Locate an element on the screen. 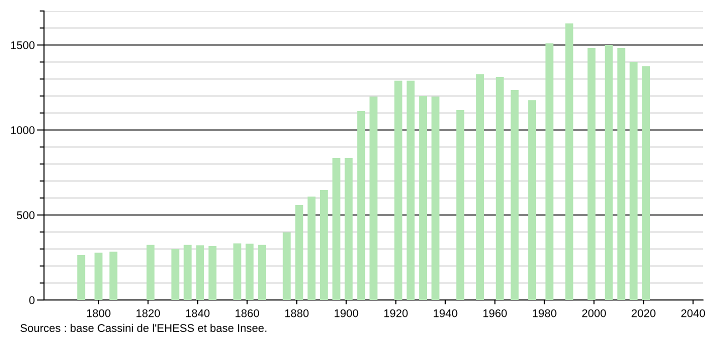 Image resolution: width=710 pixels, height=340 pixels. source-note: Sources : base Cassini de l'EHESS et base Insee. is located at coordinates (143, 328).